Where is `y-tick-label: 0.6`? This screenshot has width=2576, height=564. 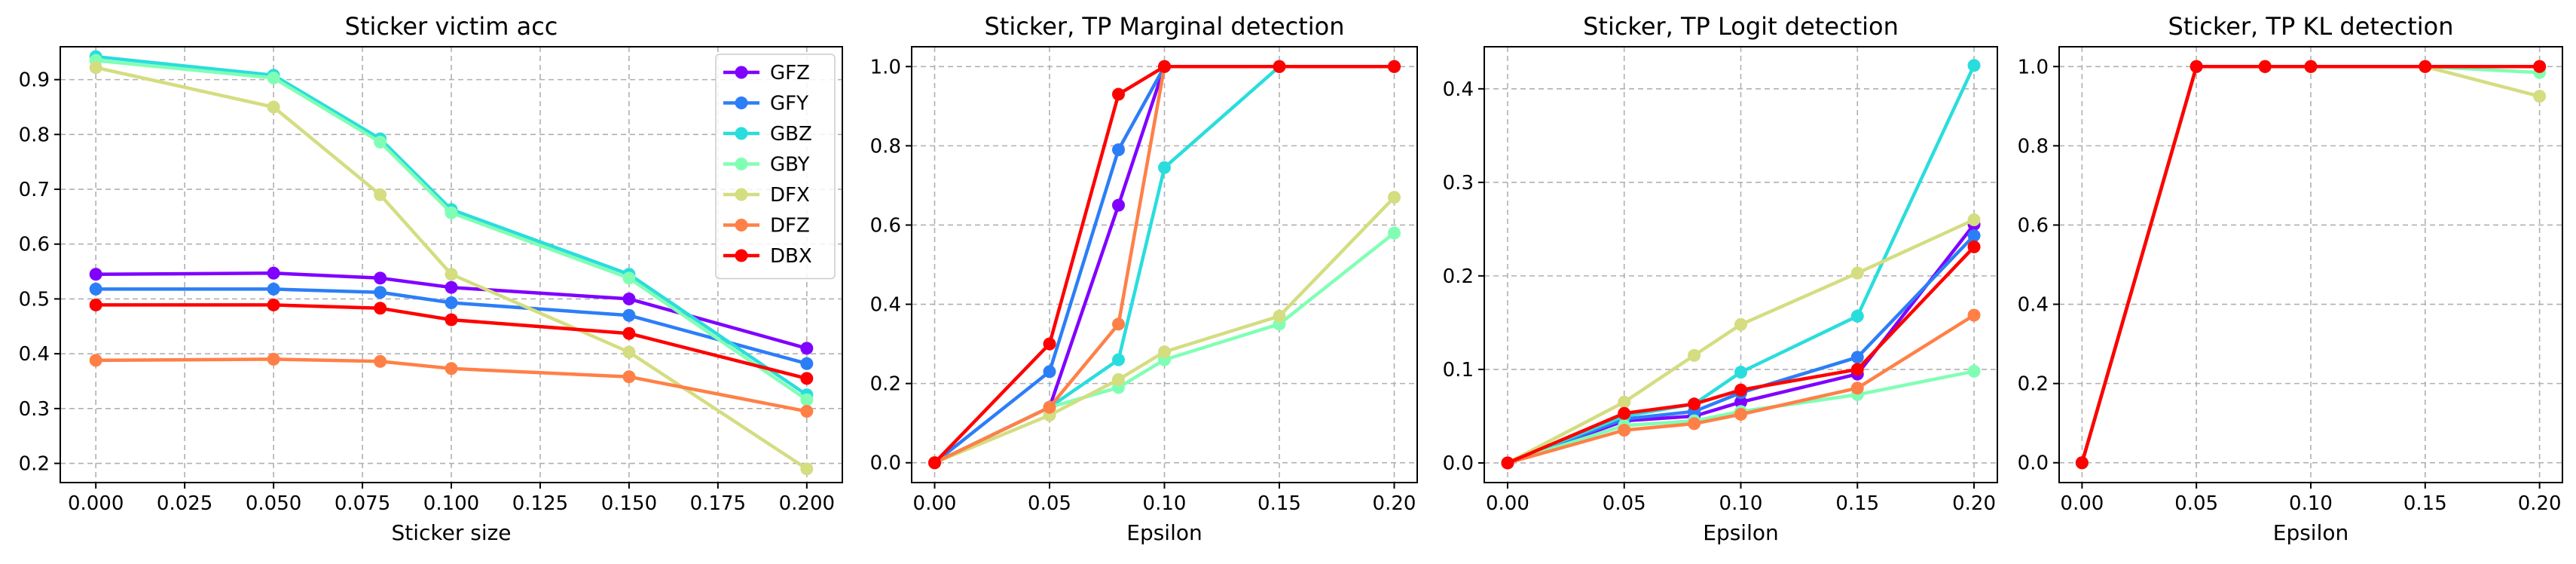
y-tick-label: 0.6 is located at coordinates (2033, 225).